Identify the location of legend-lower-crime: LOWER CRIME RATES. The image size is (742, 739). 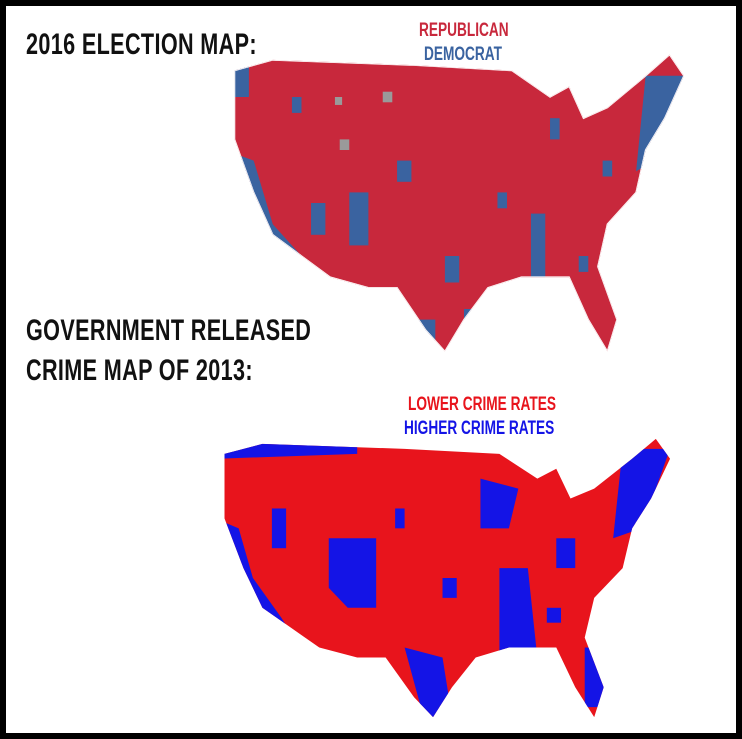
(482, 404).